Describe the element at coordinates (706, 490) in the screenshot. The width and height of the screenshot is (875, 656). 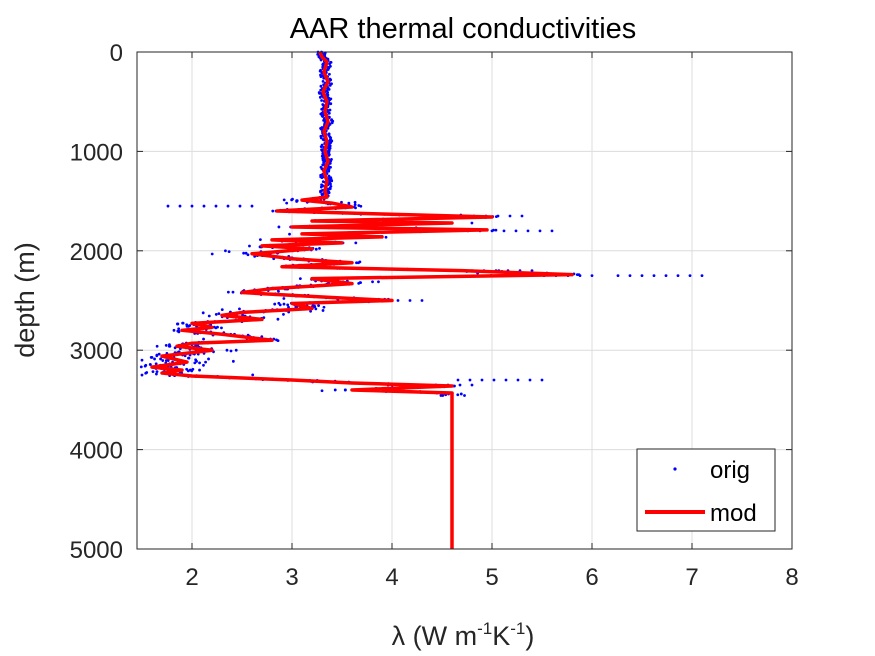
I see `legend-box` at that location.